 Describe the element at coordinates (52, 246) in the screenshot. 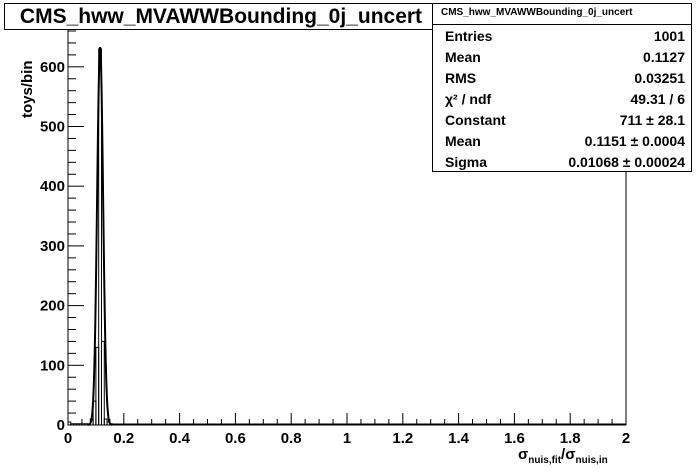

I see `y-tick-label: 300` at that location.